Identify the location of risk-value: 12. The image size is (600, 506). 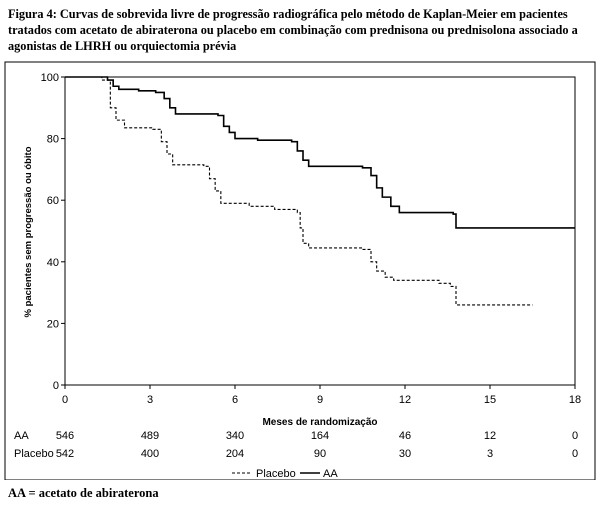
(490, 436).